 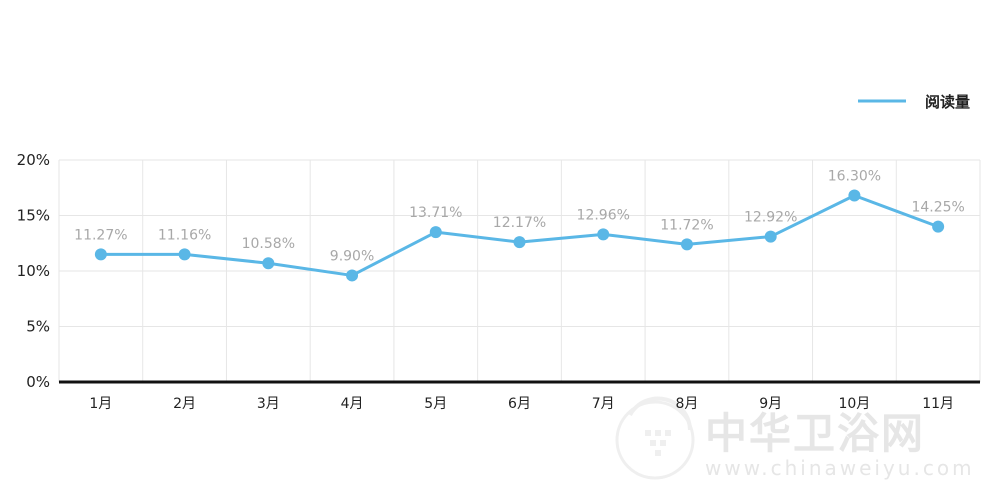 I want to click on legend-label: 阅读量, so click(x=947, y=102).